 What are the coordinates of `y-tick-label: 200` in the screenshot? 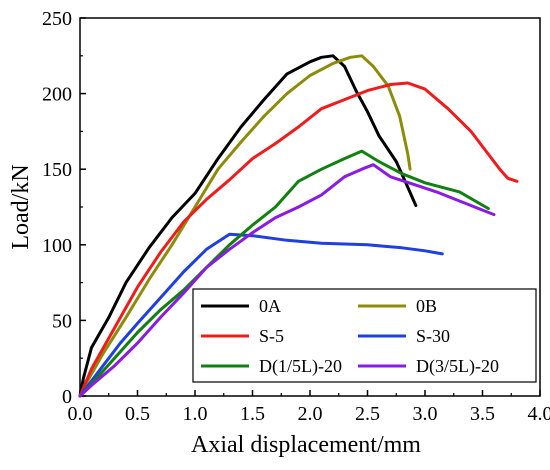 It's located at (57, 95).